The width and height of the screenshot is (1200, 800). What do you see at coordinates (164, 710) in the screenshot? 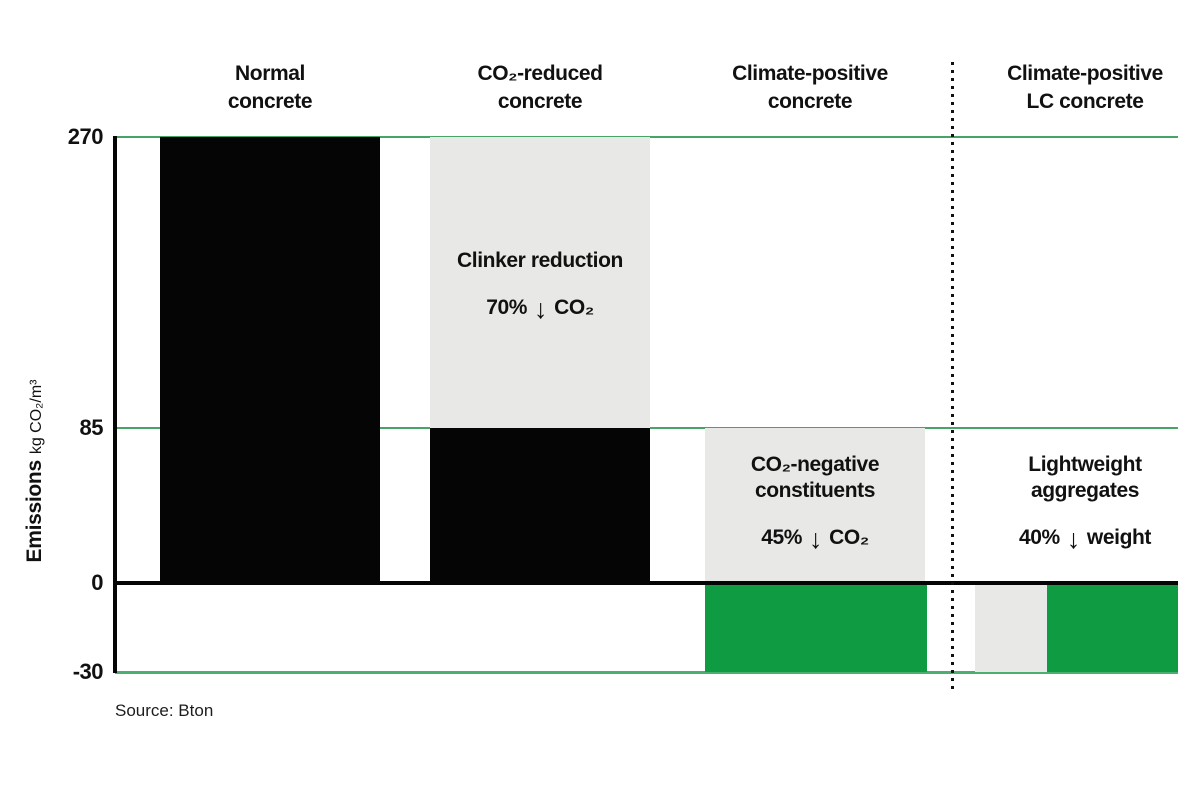
I see `source-note: Source: Bton` at bounding box center [164, 710].